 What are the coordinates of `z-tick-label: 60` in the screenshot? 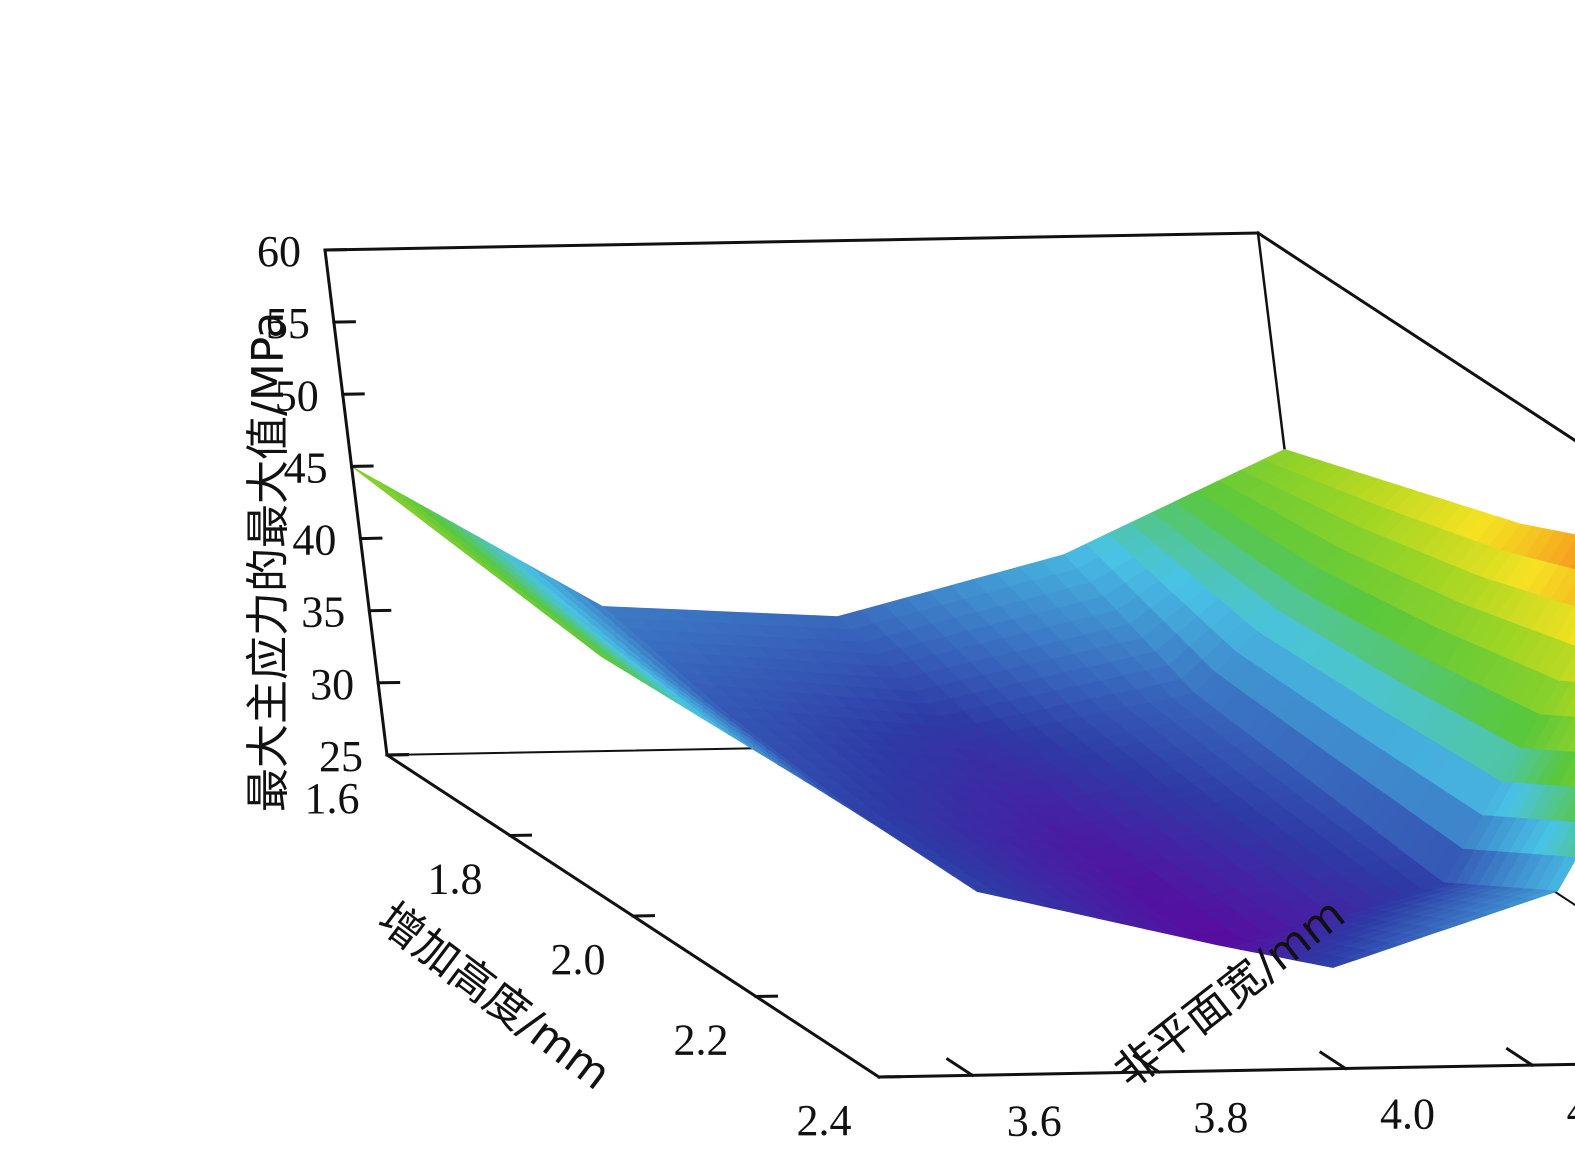 It's located at (279, 251).